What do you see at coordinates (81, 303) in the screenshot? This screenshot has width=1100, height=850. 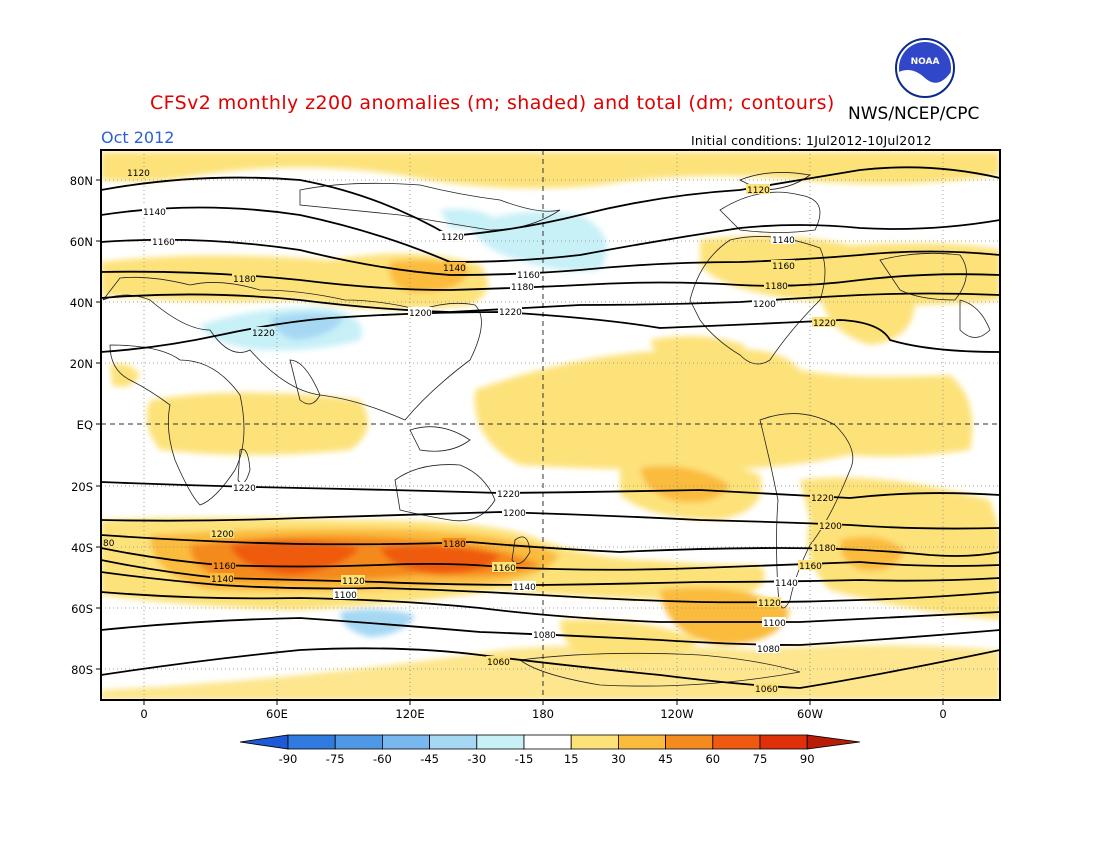 I see `lat-label: 40N` at bounding box center [81, 303].